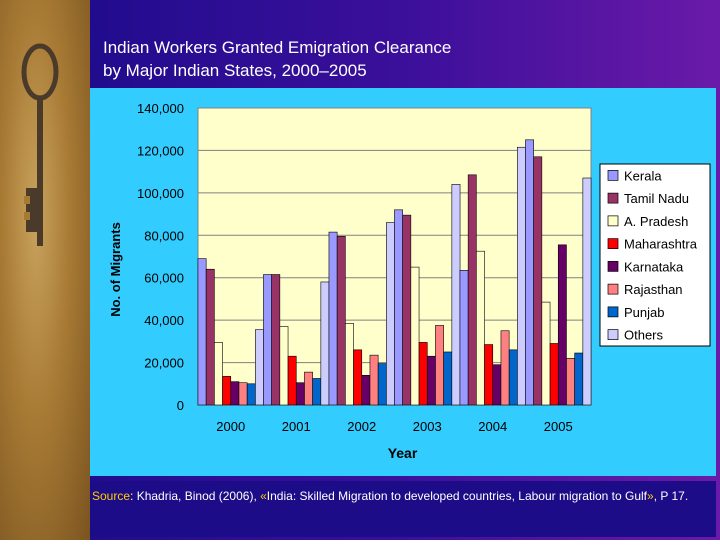  I want to click on slide-title-line-2: by Major Indian States, 2000–2005, so click(235, 70).